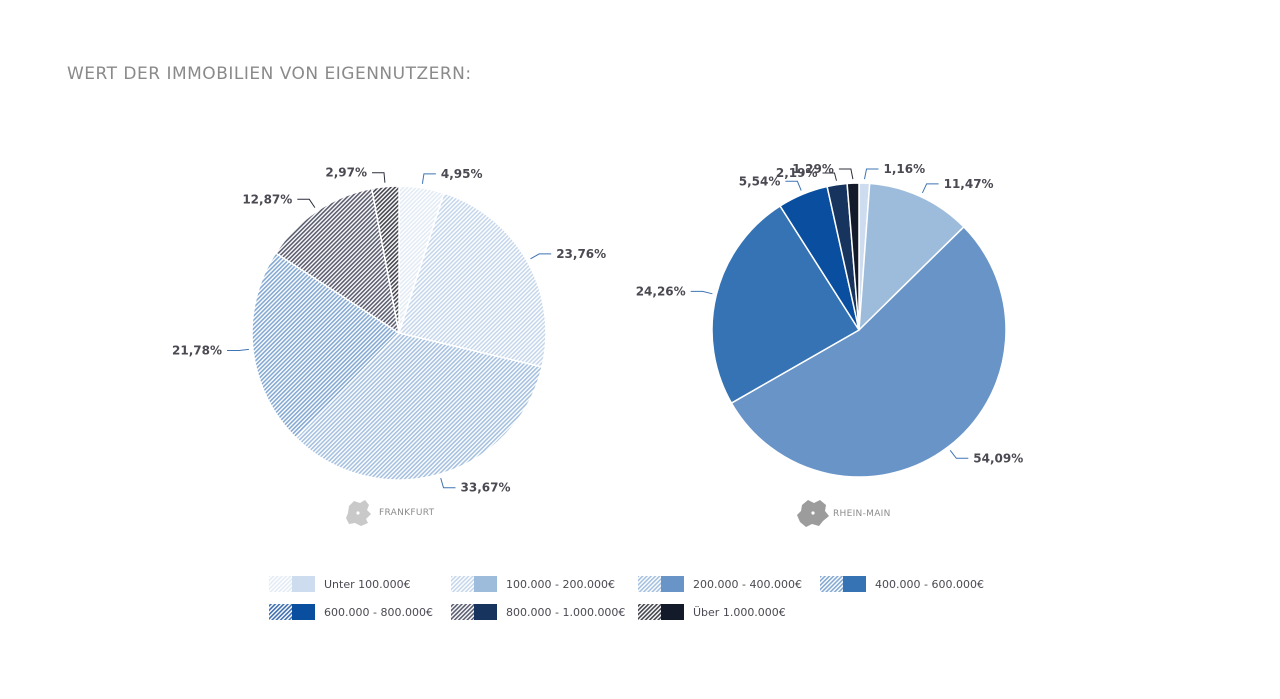  I want to click on slice-label-frankfurt-200-000-400-000: 33,67%, so click(486, 488).